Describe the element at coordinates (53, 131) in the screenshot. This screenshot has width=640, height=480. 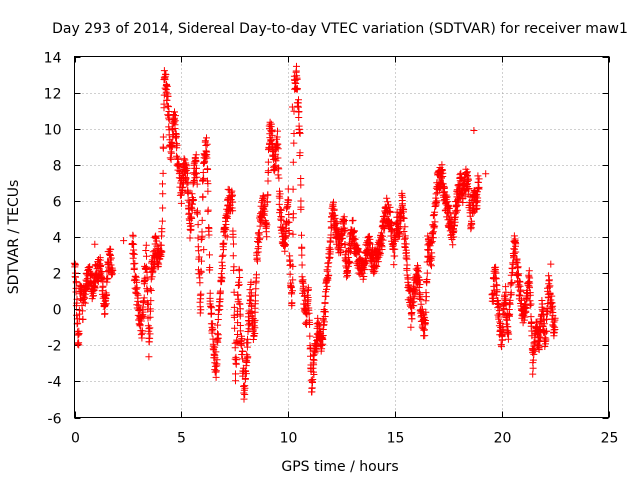
I see `y-tick-label: 10` at that location.